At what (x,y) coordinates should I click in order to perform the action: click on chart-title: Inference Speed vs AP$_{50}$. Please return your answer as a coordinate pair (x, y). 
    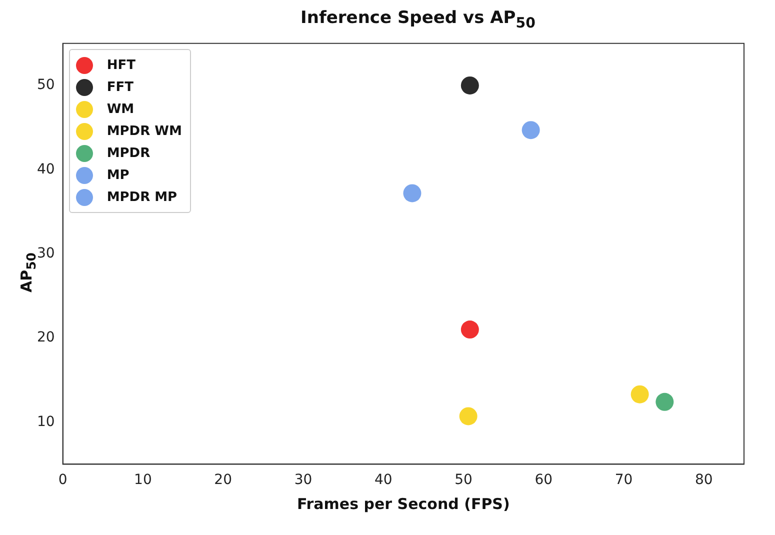
    Looking at the image, I should click on (418, 20).